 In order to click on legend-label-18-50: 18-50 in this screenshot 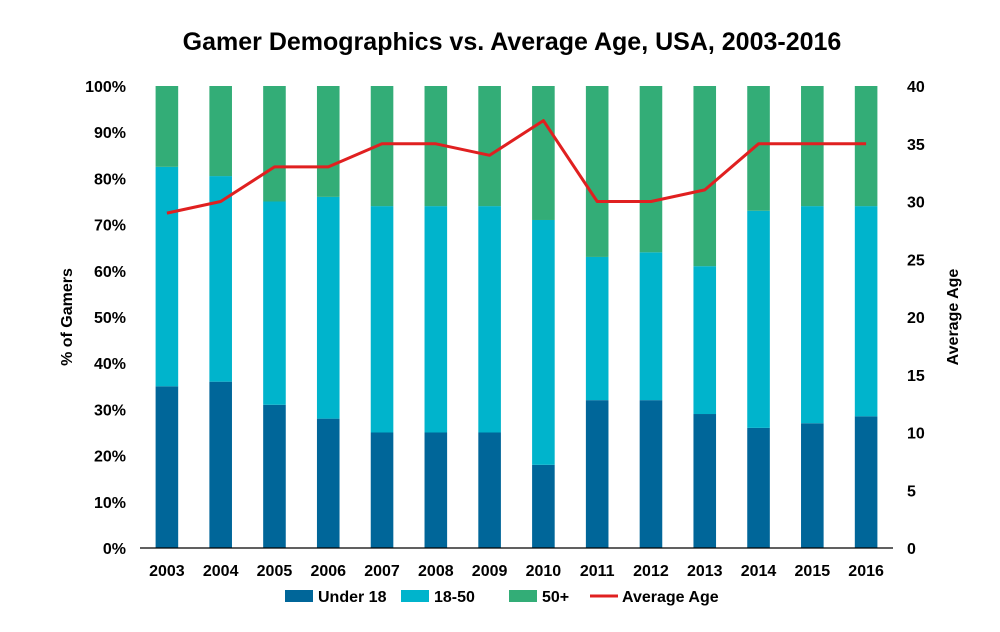, I will do `click(454, 597)`.